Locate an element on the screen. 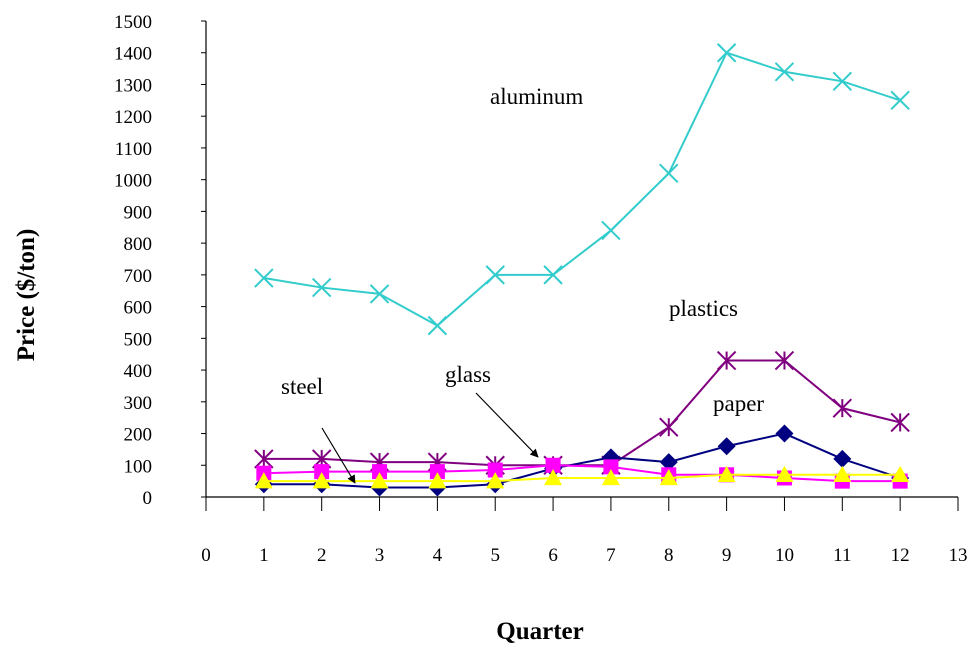  x-tick-label: 6 is located at coordinates (553, 555).